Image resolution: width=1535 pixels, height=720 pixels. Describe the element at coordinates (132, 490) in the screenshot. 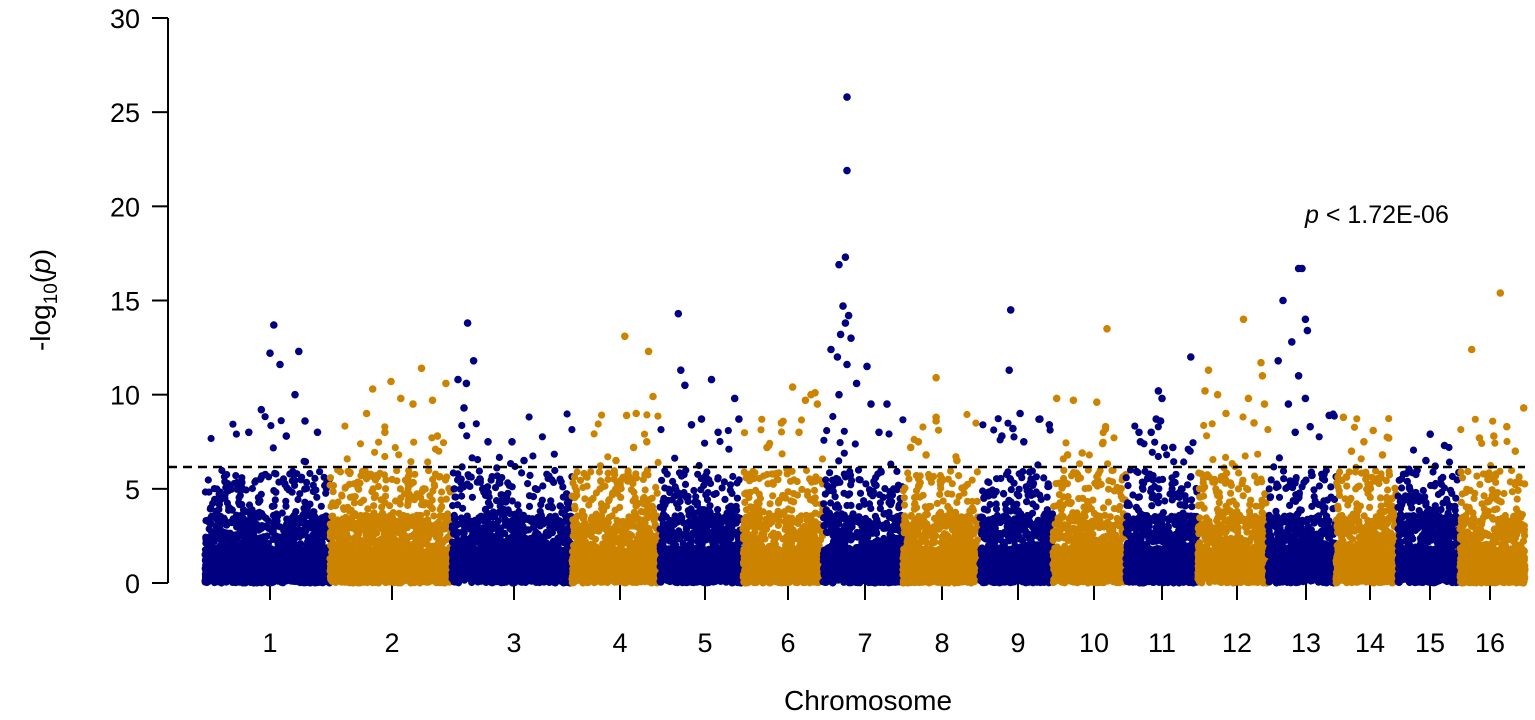

I see `y-tick-label: 5` at that location.